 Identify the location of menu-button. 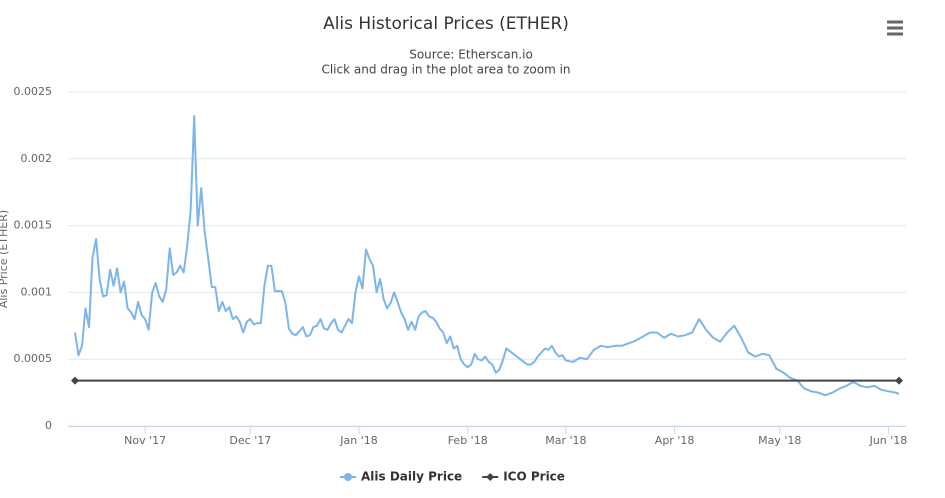
(895, 29).